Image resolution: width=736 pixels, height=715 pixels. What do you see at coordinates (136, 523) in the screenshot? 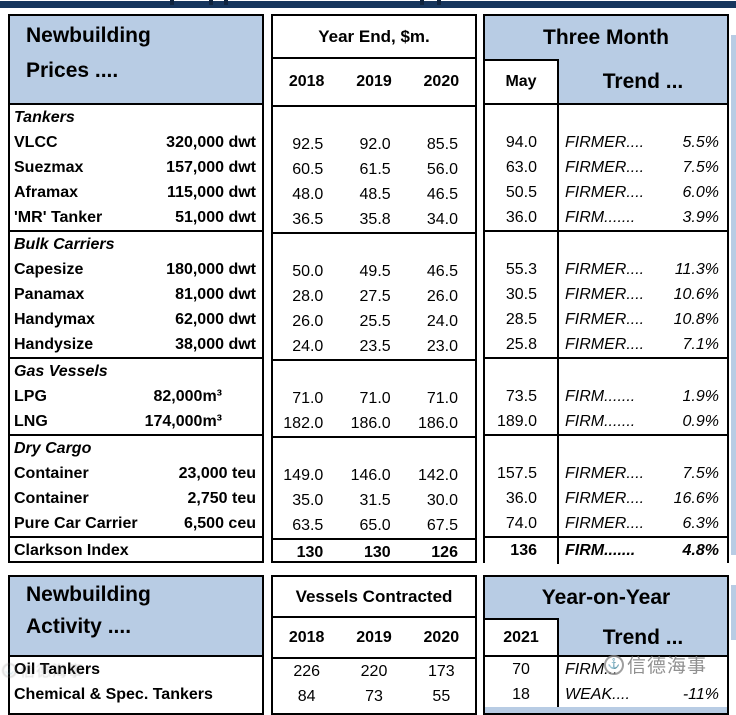
I see `vessel-row: Pure Car Carrier 6,500 ceu` at bounding box center [136, 523].